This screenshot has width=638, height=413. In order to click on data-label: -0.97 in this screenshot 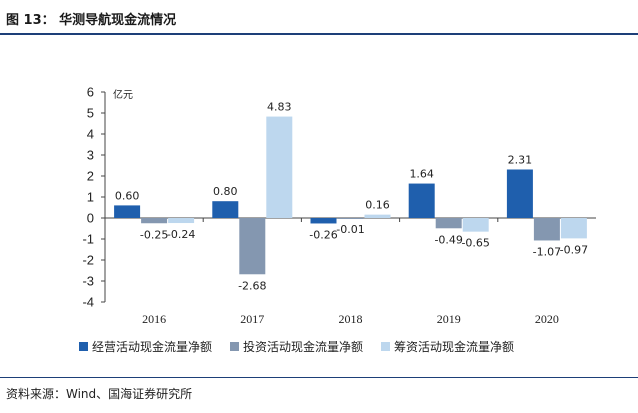, I will do `click(574, 249)`.